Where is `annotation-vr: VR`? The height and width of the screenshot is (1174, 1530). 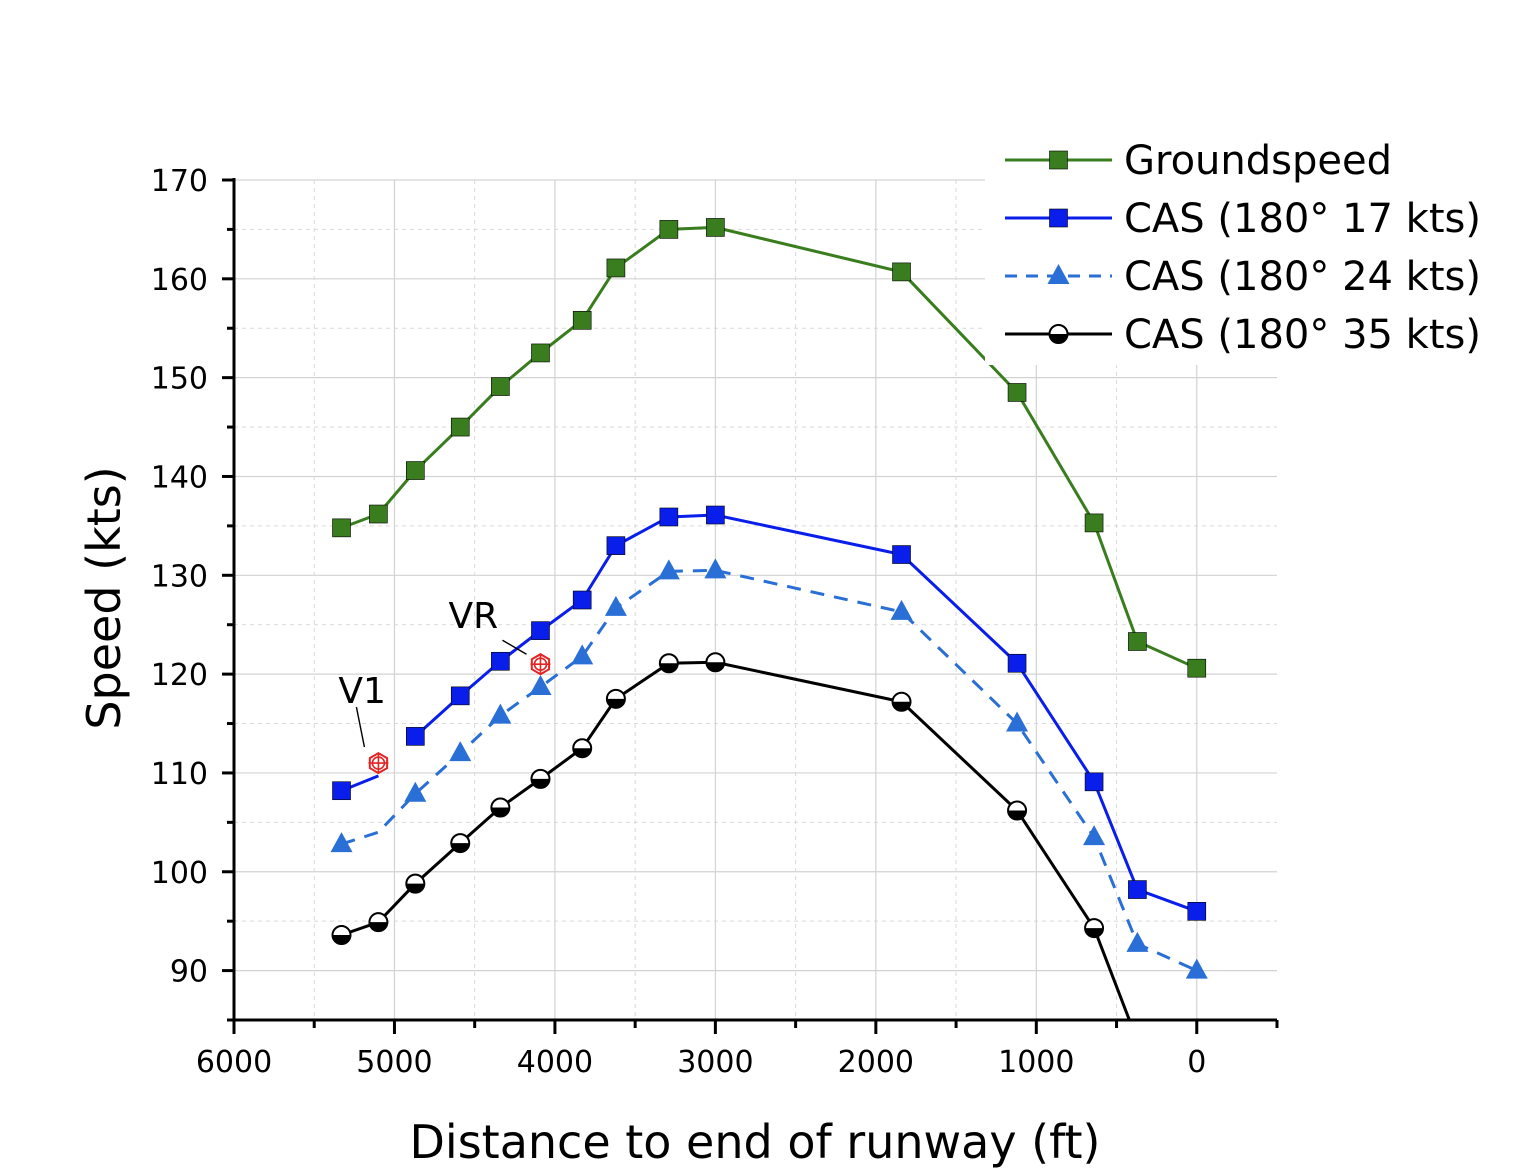
annotation-vr: VR is located at coordinates (499, 636).